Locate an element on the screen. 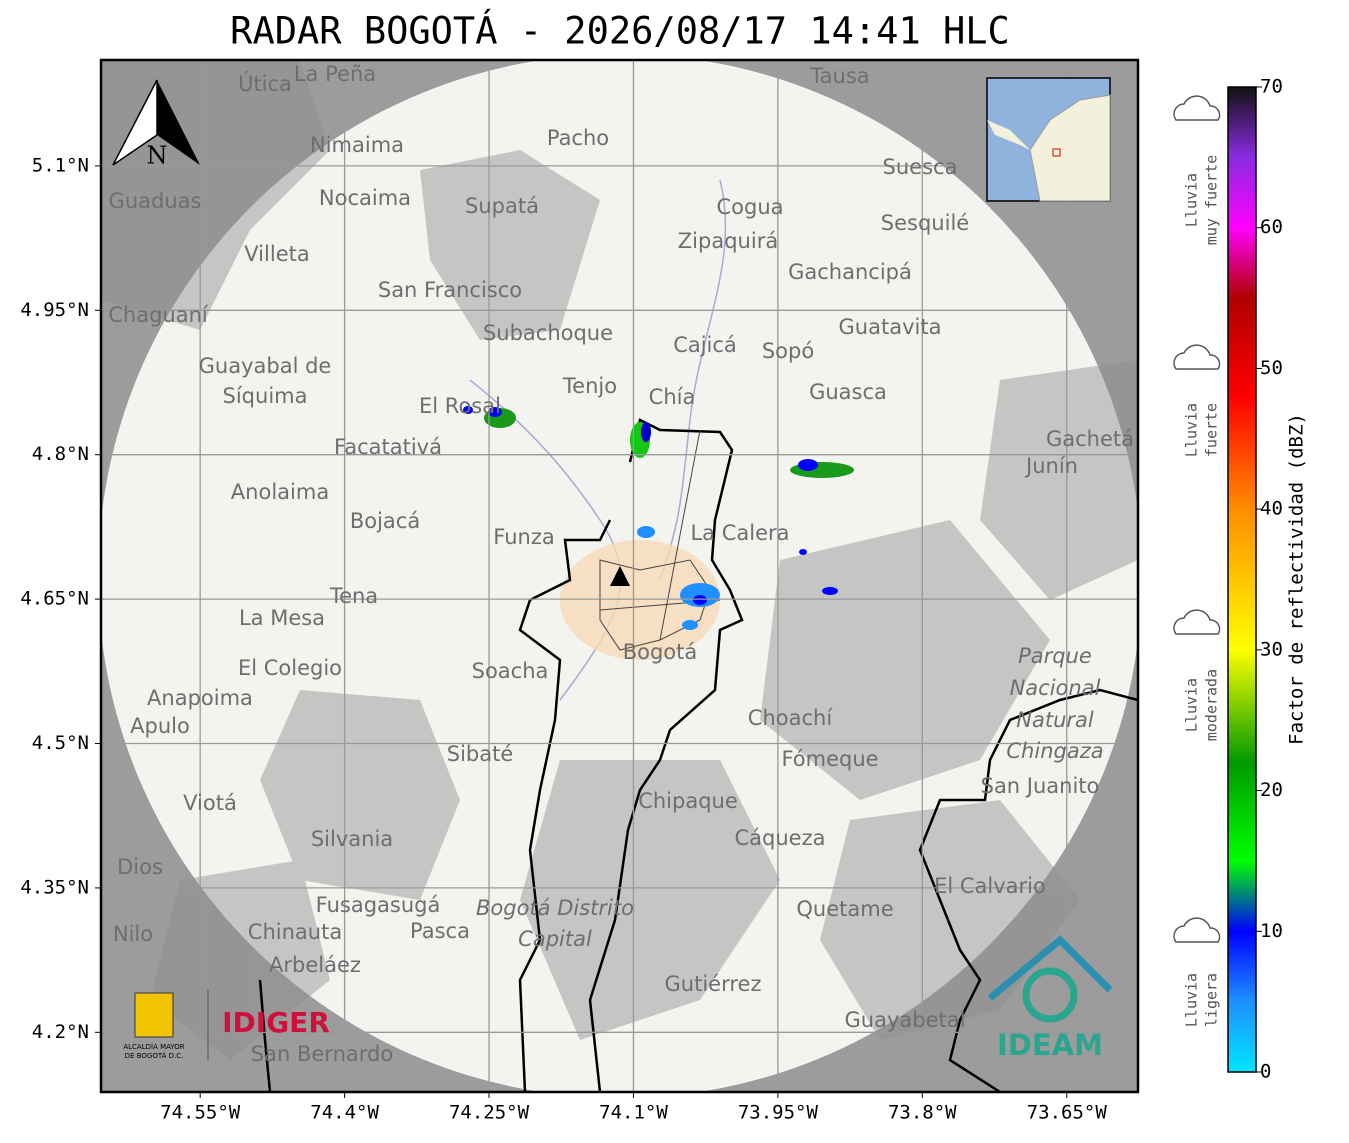 The image size is (1349, 1143). place-label: Sibaté is located at coordinates (480, 754).